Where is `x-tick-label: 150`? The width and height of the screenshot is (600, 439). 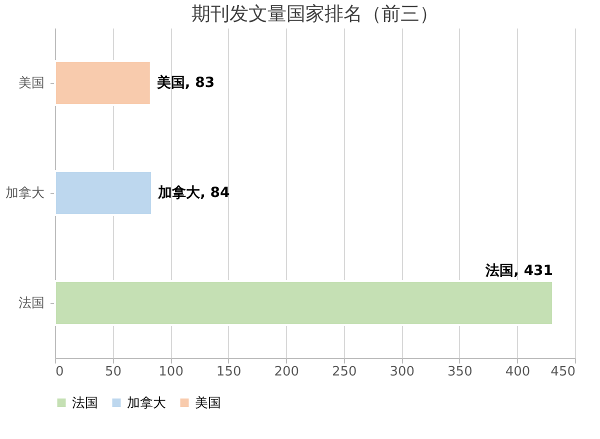
x-tick-label: 150 is located at coordinates (229, 372).